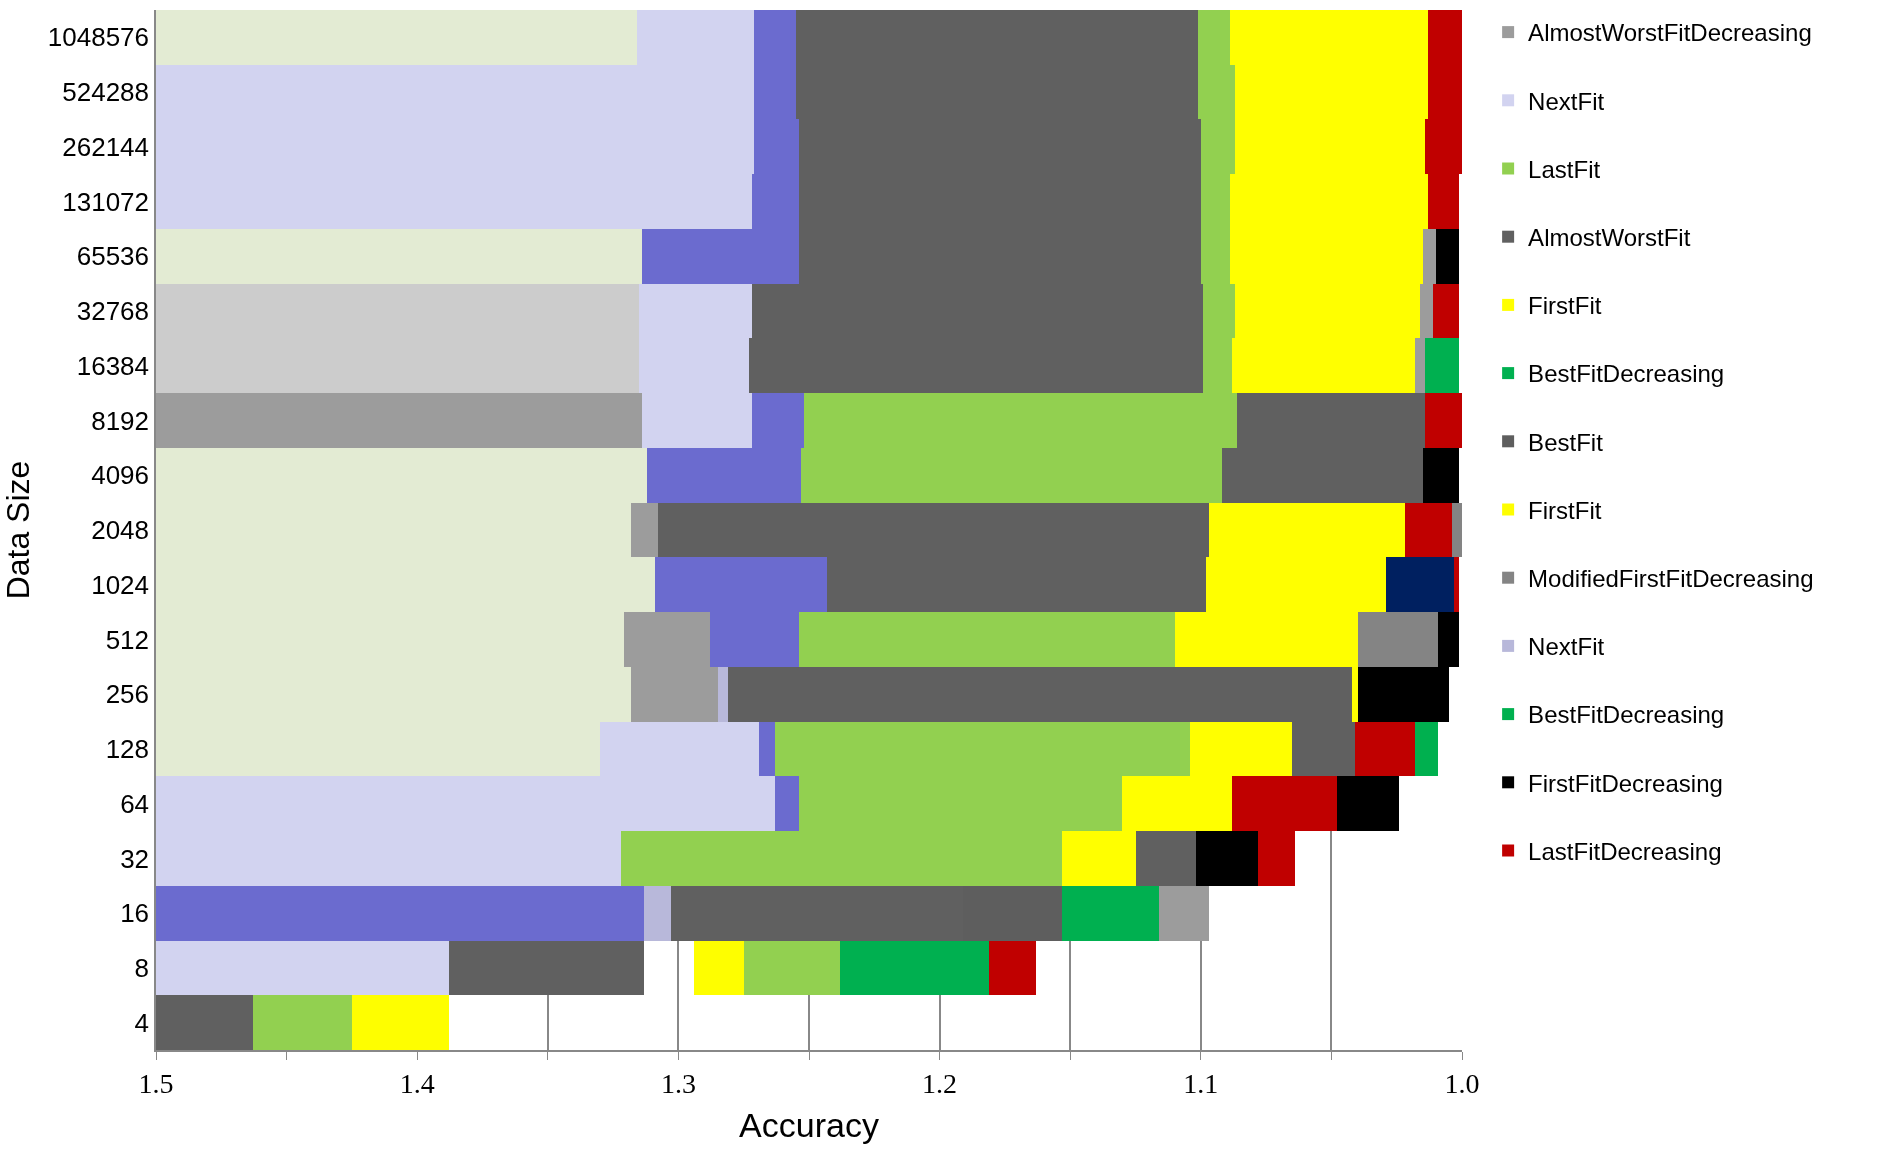 Image resolution: width=1882 pixels, height=1160 pixels. Describe the element at coordinates (135, 803) in the screenshot. I see `y-tick-label: 64` at that location.